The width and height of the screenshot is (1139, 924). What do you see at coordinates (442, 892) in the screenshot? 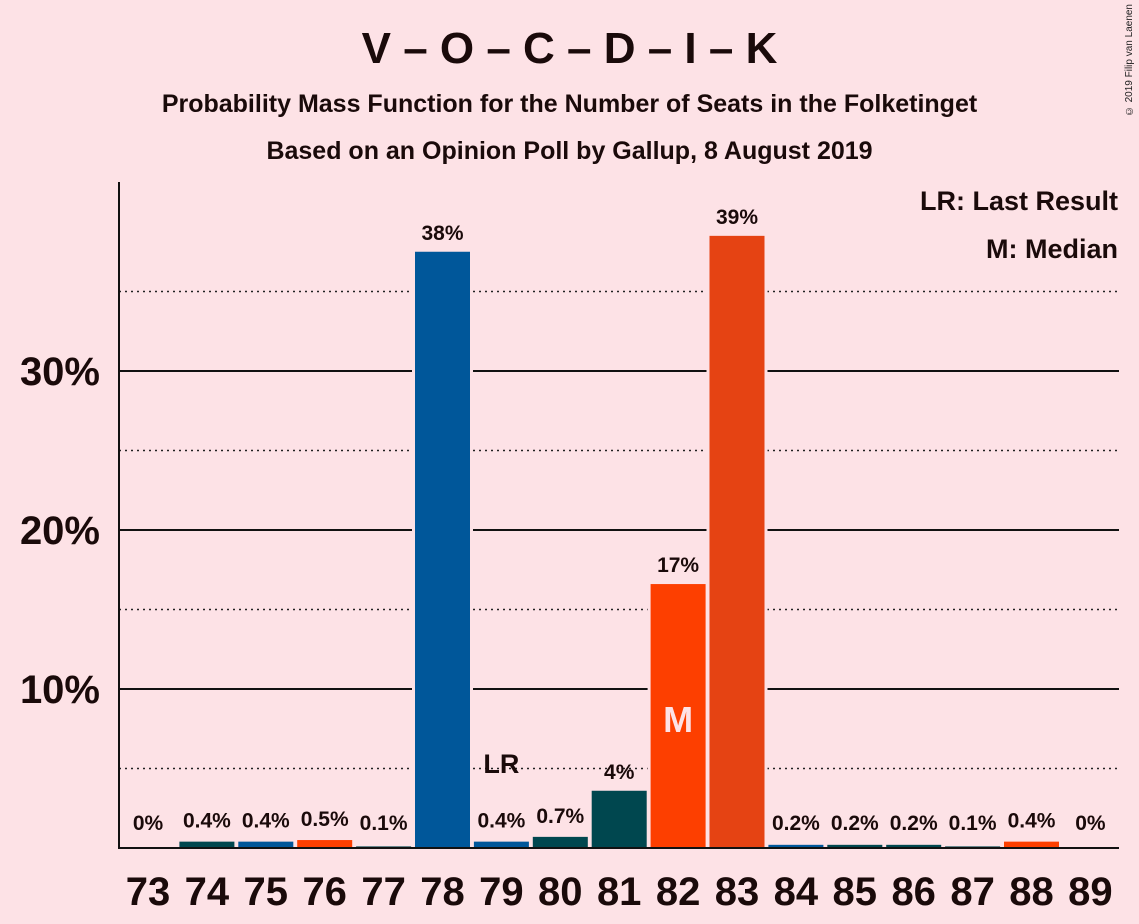
I see `x-tick-78: 78` at bounding box center [442, 892].